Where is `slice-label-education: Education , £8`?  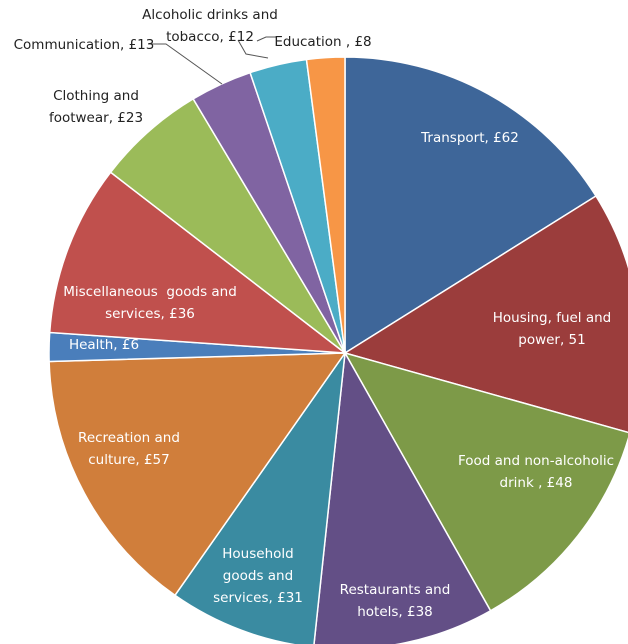
slice-label-education: Education , £8 is located at coordinates (322, 42).